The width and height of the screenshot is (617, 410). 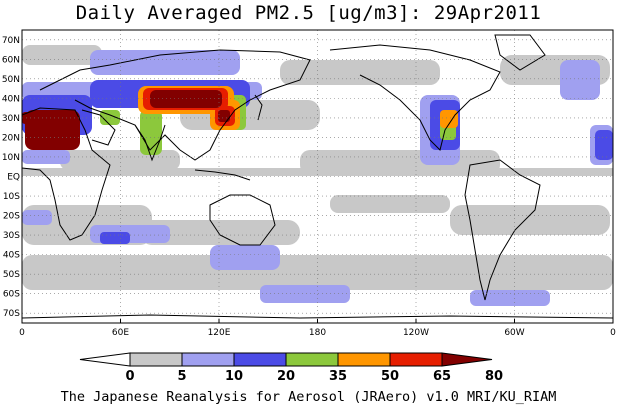 I want to click on longitude-label: 120E, so click(x=219, y=333).